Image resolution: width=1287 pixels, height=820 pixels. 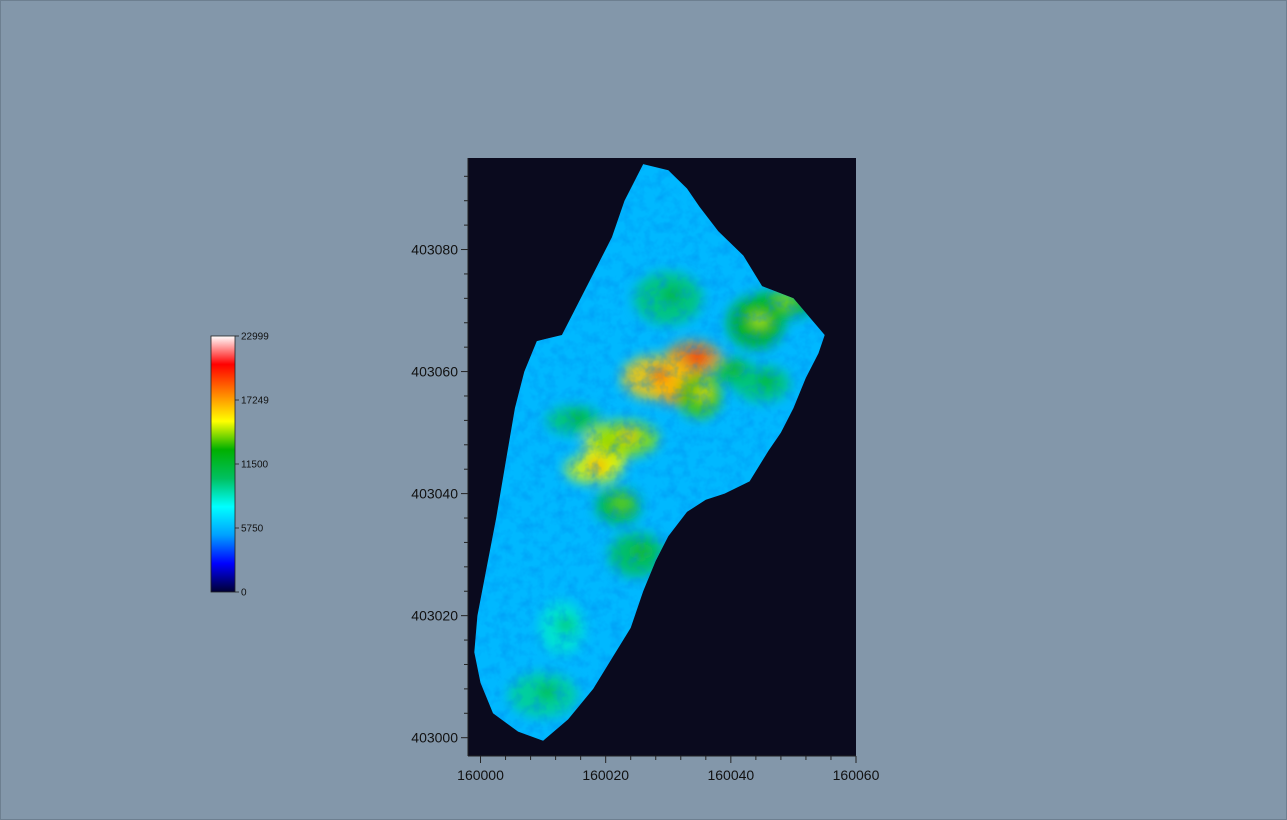 I want to click on y-tick-label: 403000, so click(x=434, y=738).